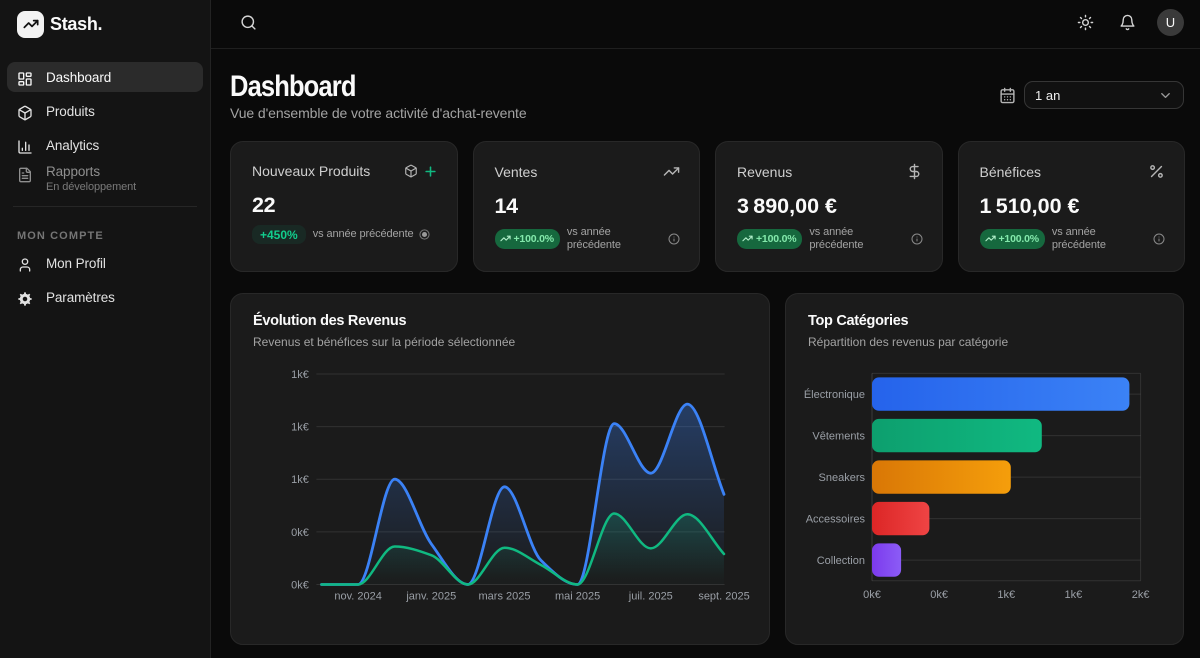  I want to click on svg-text: janv. 2025, so click(430, 597).